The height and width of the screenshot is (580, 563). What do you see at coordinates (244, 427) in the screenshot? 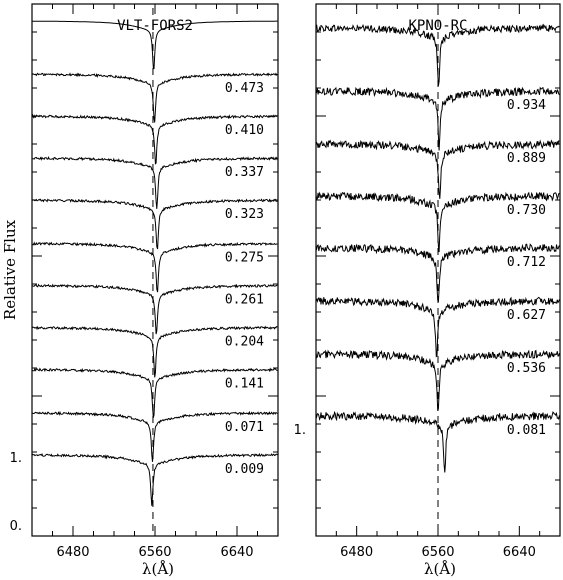
I see `phase-label: 0.071` at bounding box center [244, 427].